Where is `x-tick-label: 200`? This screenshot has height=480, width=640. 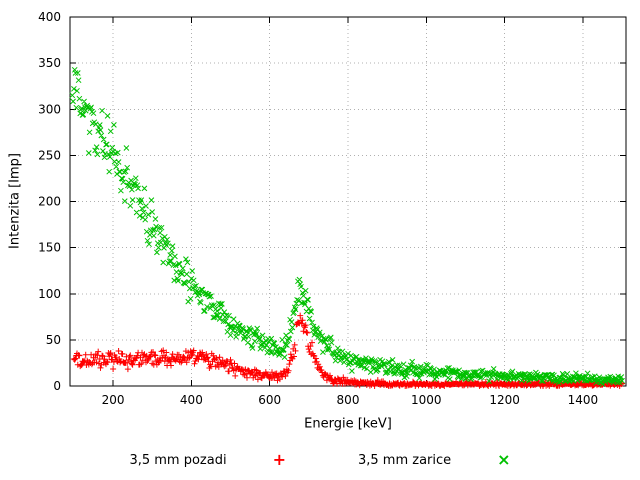 x-tick-label: 200 is located at coordinates (113, 400).